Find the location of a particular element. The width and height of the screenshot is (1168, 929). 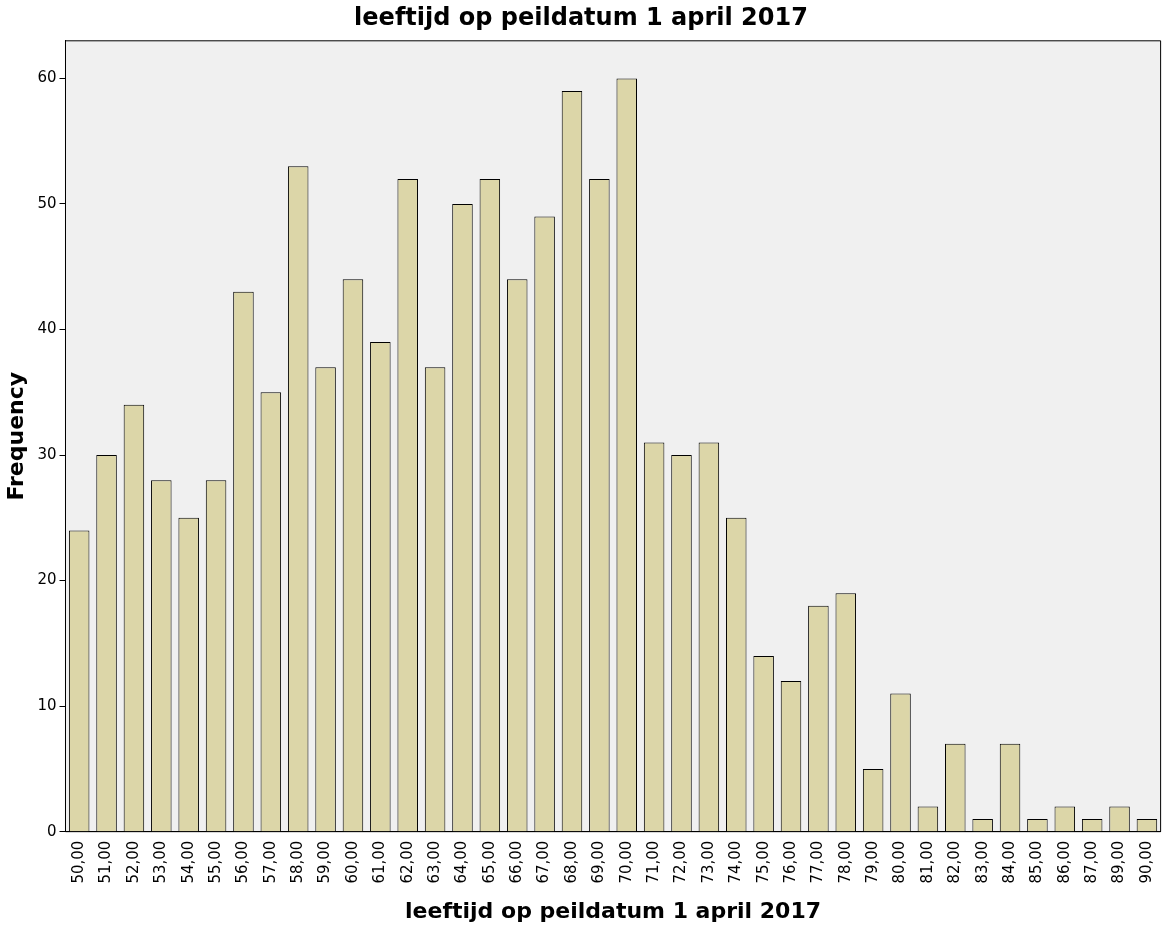

x-tick-label: 67,00 is located at coordinates (543, 862).